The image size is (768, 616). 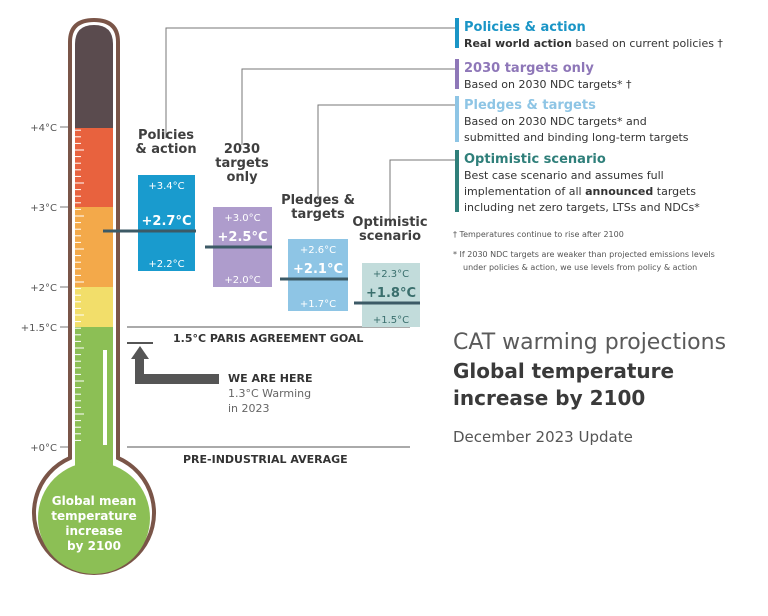 What do you see at coordinates (94, 546) in the screenshot?
I see `bulb-label-line: by 2100` at bounding box center [94, 546].